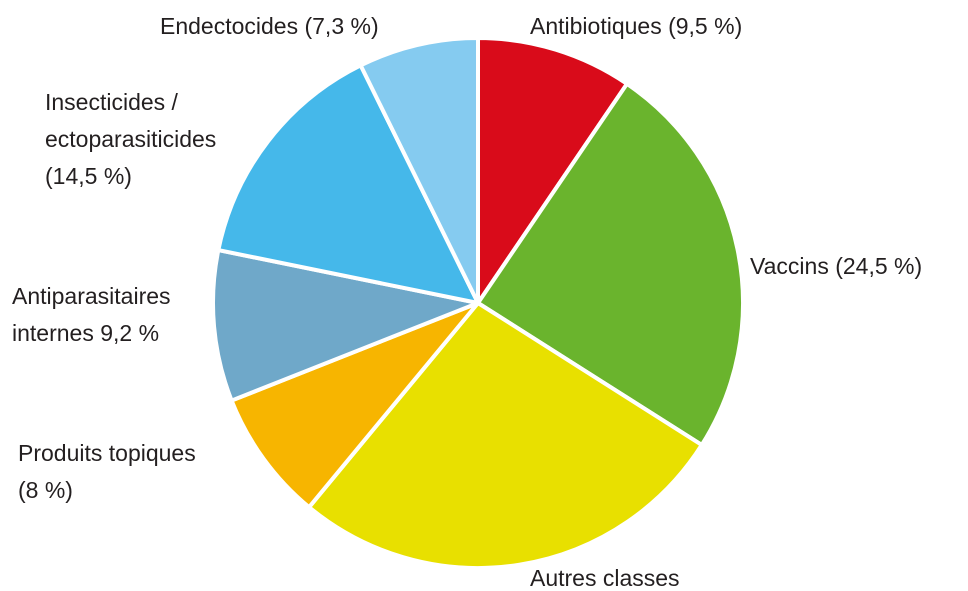 This screenshot has height=591, width=968. Describe the element at coordinates (85, 333) in the screenshot. I see `slice-label: internes 9,2 %` at that location.